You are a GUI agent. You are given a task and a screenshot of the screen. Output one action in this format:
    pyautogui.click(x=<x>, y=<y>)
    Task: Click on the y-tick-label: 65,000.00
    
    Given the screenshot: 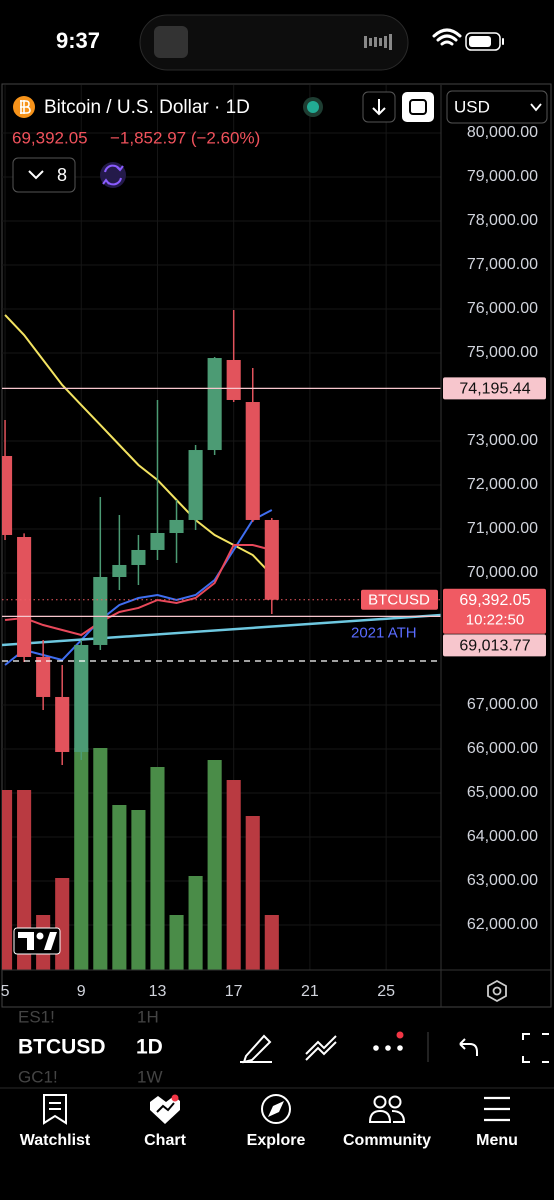 What is the action you would take?
    pyautogui.click(x=502, y=792)
    